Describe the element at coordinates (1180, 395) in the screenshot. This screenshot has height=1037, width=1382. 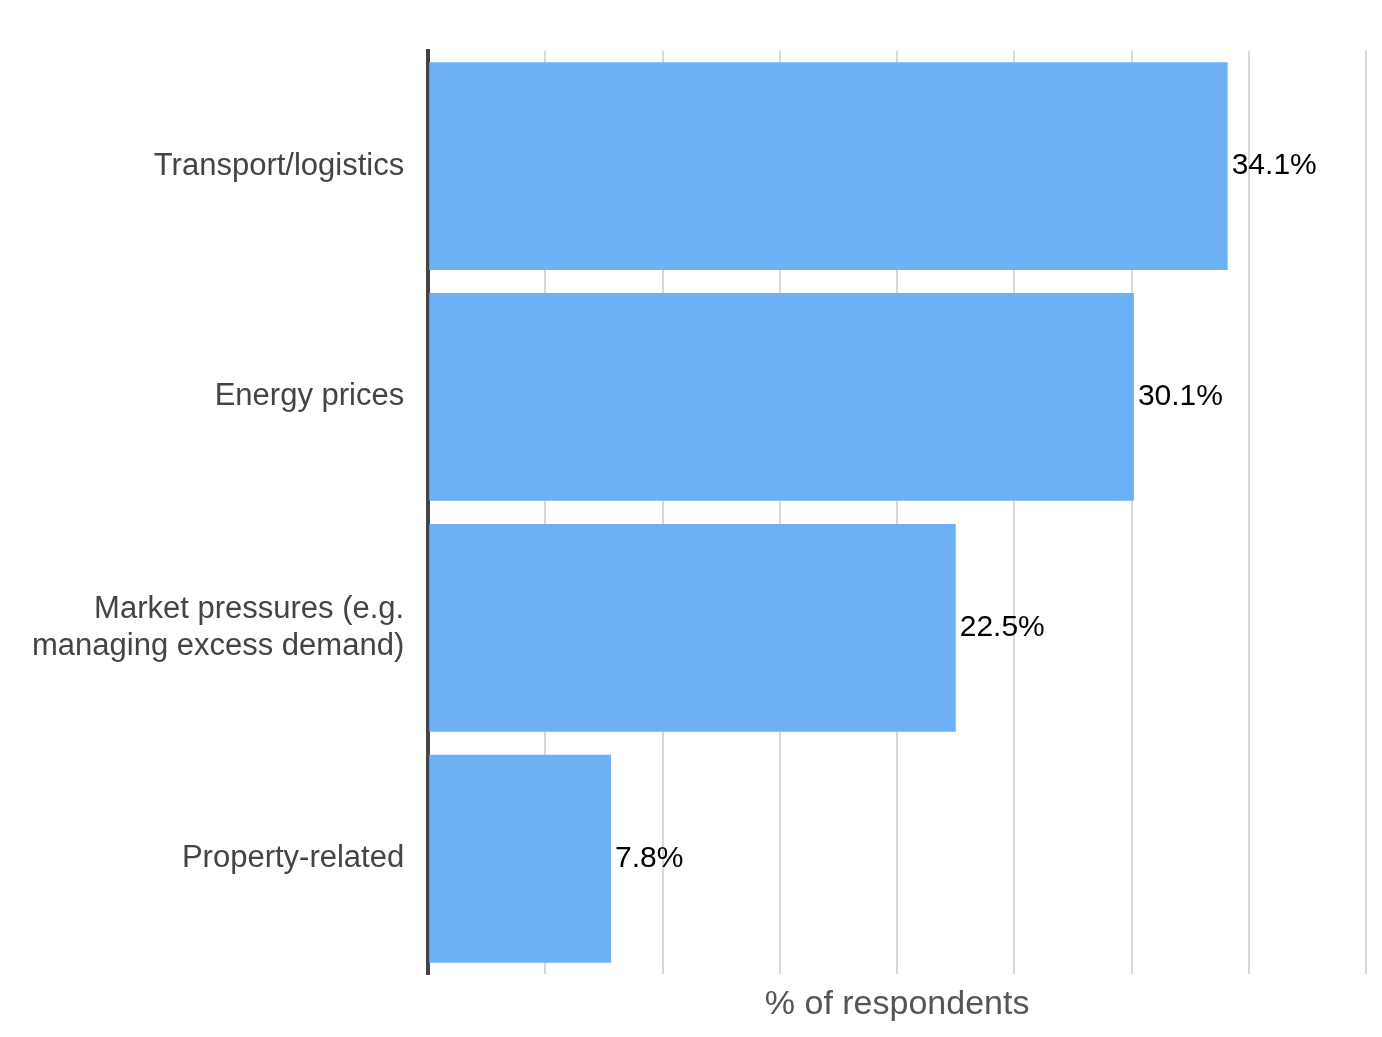
I see `data-label: 30.1%` at that location.